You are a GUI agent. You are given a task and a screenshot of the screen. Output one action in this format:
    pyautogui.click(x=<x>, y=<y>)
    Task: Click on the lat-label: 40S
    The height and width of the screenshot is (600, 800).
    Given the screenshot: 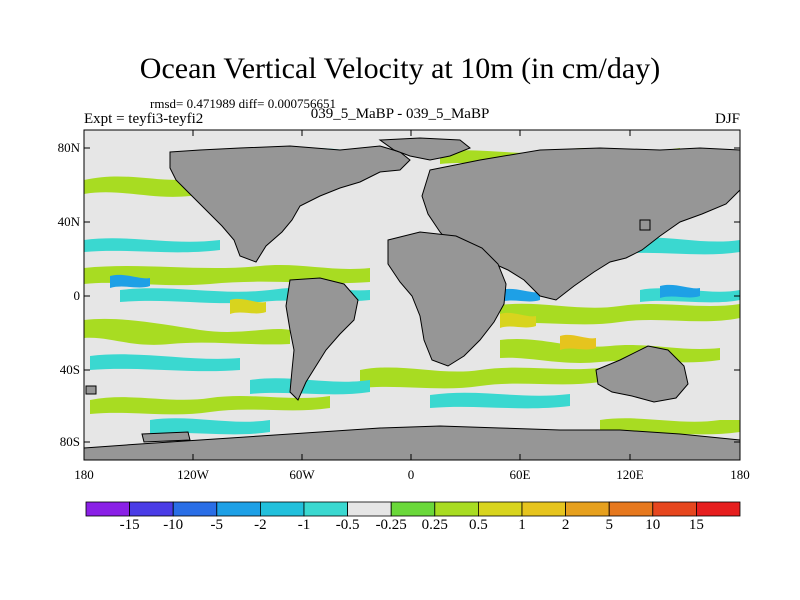 What is the action you would take?
    pyautogui.click(x=69, y=369)
    